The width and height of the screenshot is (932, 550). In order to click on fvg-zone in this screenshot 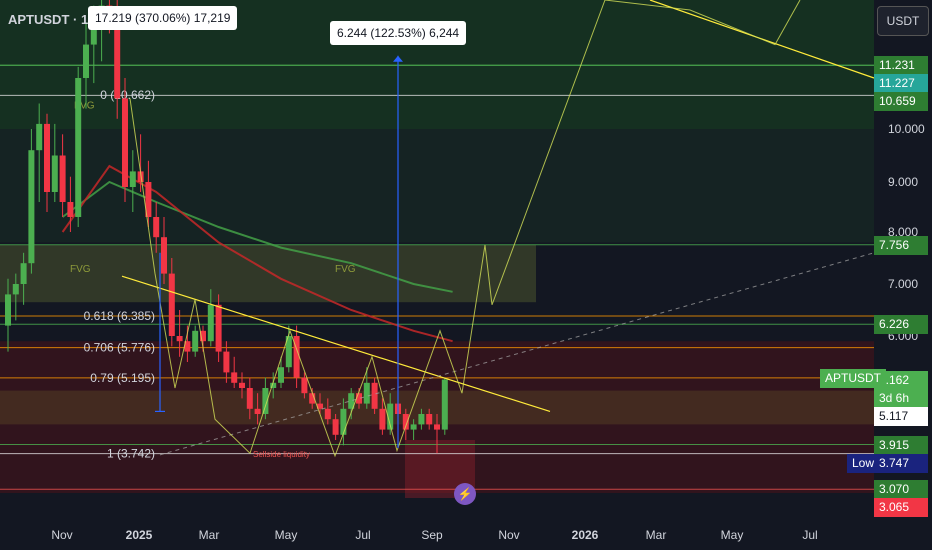, I will do `click(268, 274)`.